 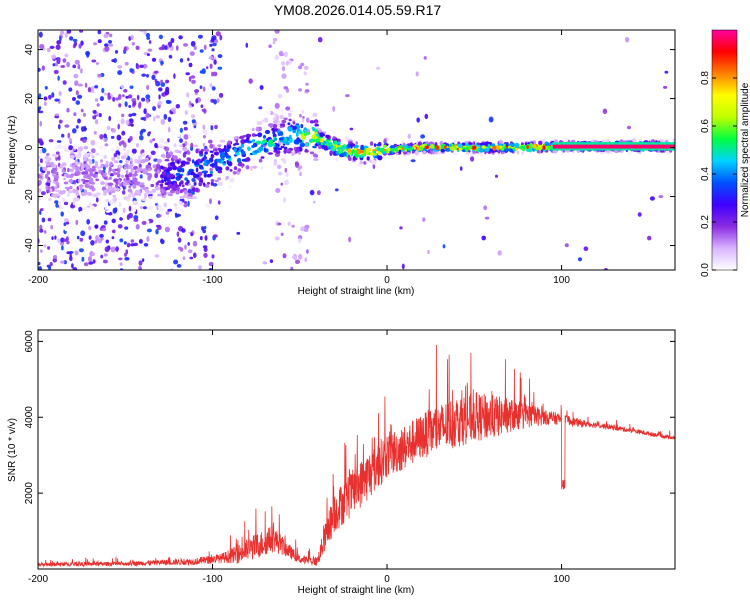 What do you see at coordinates (12, 150) in the screenshot?
I see `spectrogram-y-axis-label: Frequency (Hz)` at bounding box center [12, 150].